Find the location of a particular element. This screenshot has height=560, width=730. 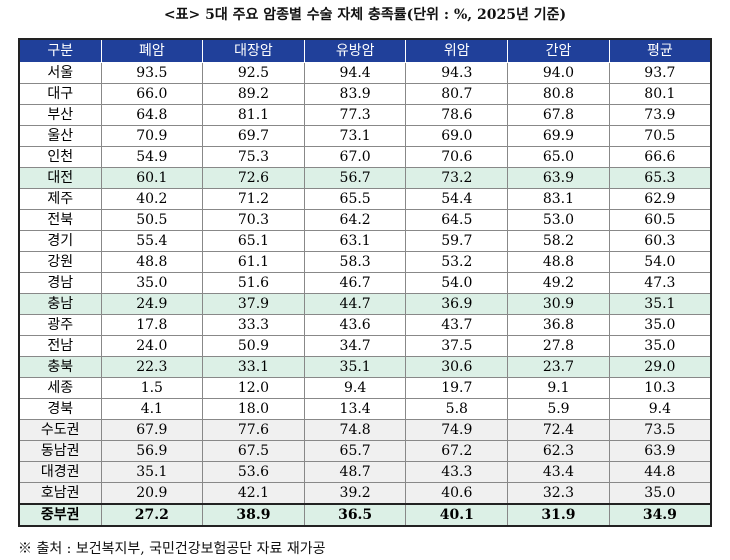

value-cell: 10.3 is located at coordinates (660, 388).